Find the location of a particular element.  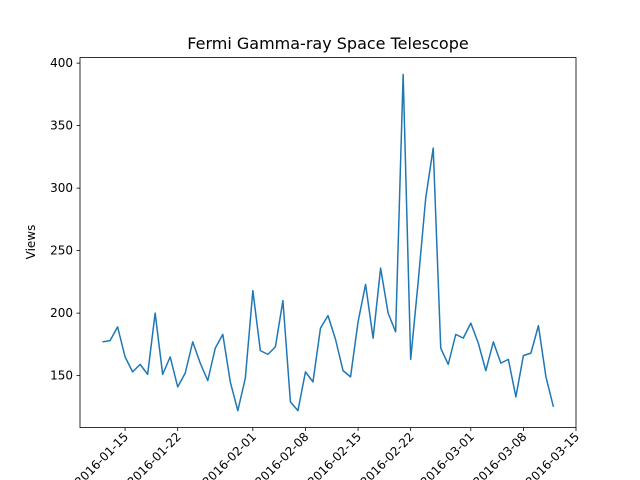

y-tick-label: 400 is located at coordinates (61, 63).